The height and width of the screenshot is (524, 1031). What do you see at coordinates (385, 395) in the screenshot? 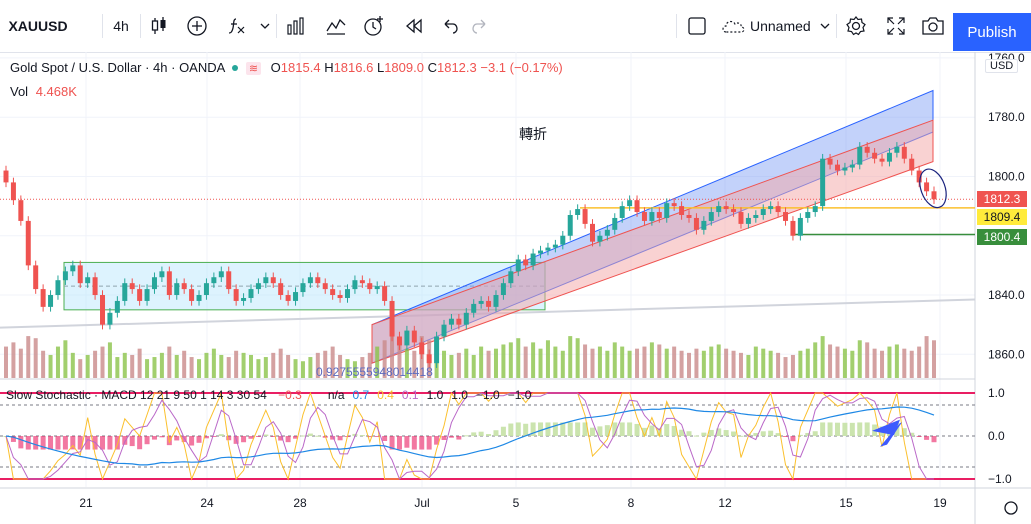
I see `indicator-value: 0.4` at bounding box center [385, 395].